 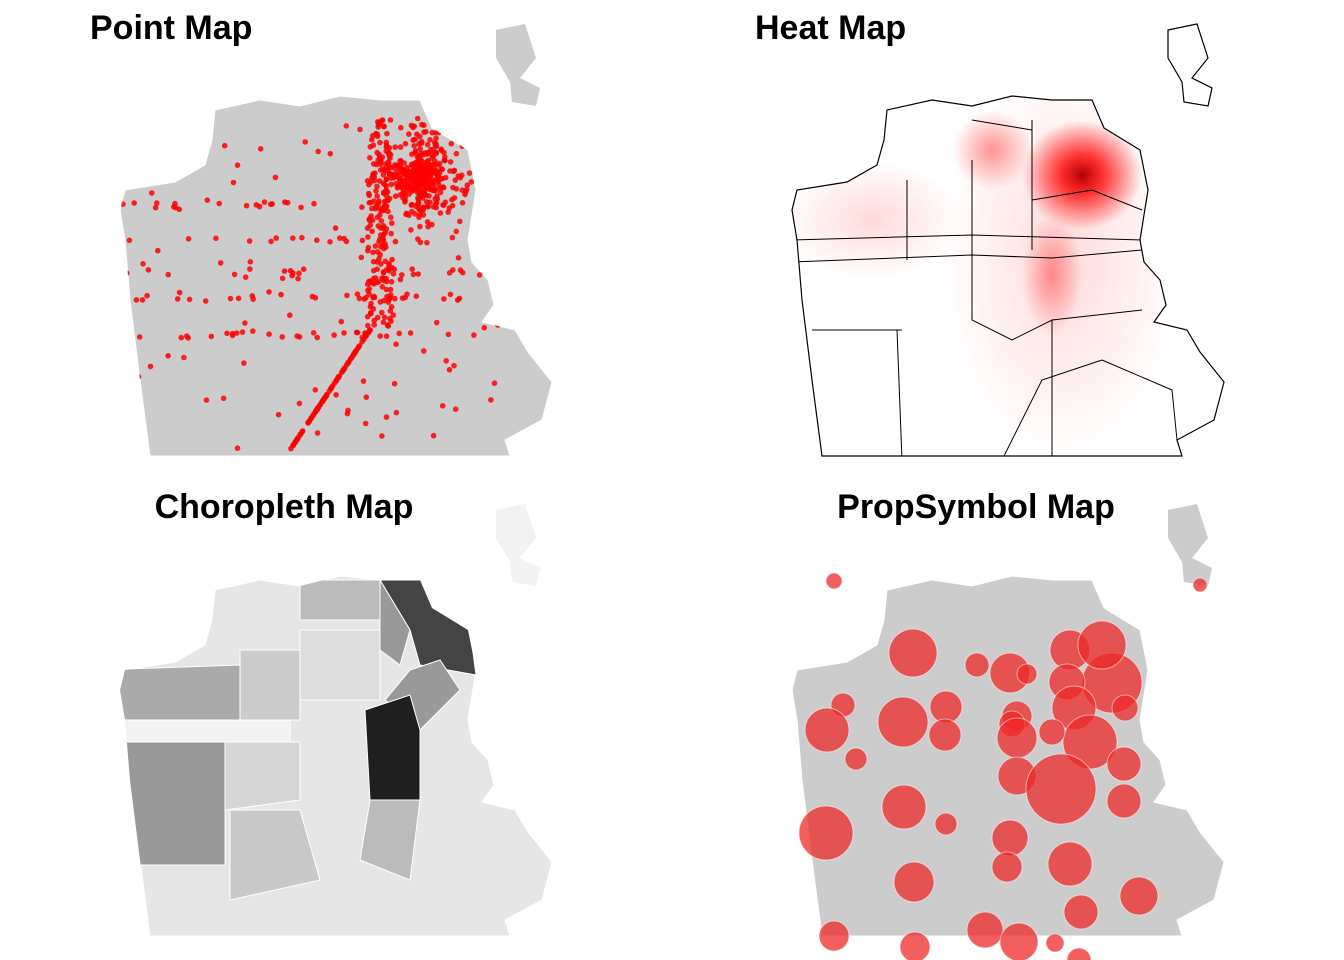 I want to click on heat, so click(x=987, y=276).